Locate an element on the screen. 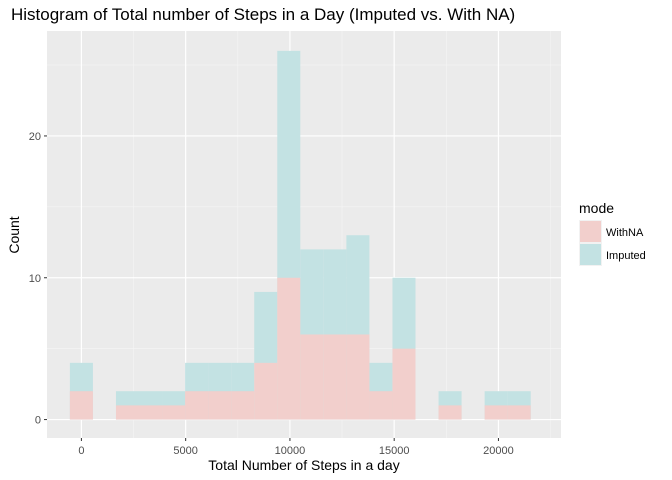 The image size is (672, 480). y-tick-label: 20 is located at coordinates (35, 137).